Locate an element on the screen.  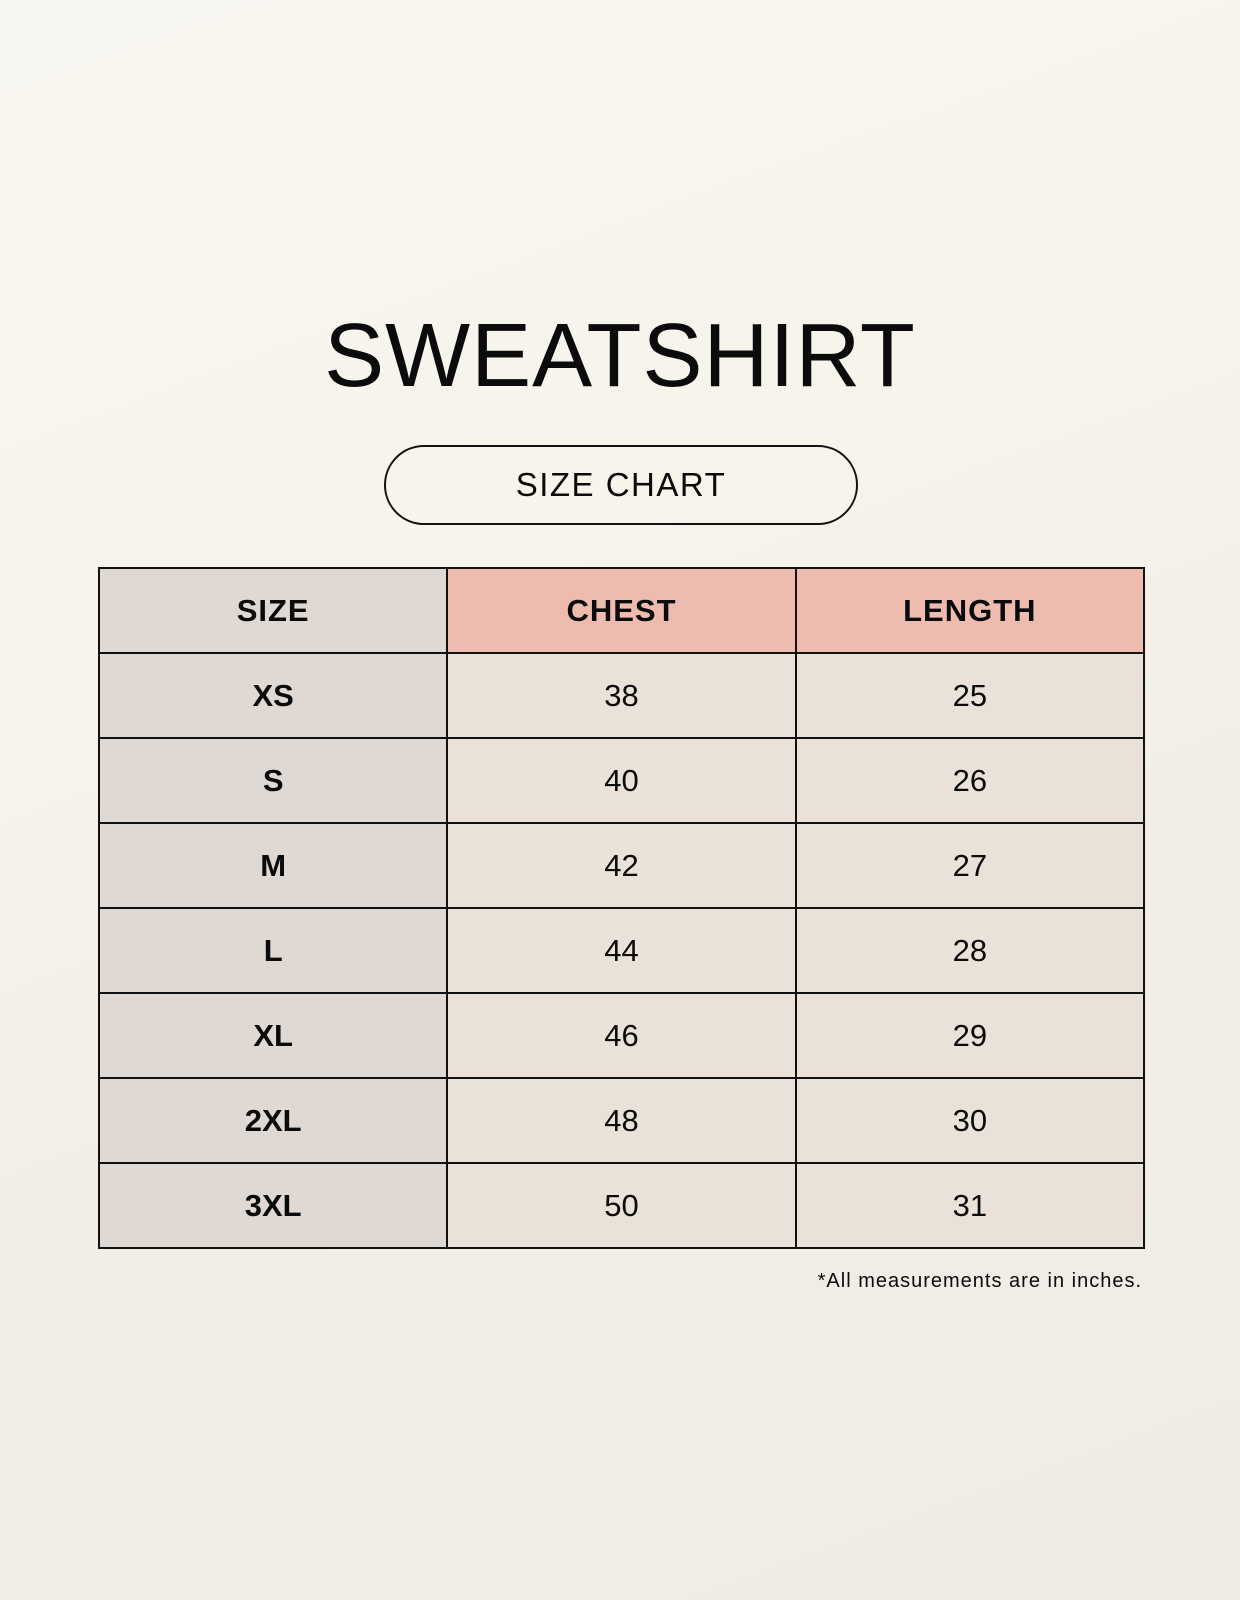
footnote: *All measurements are in inches. is located at coordinates (979, 1281).